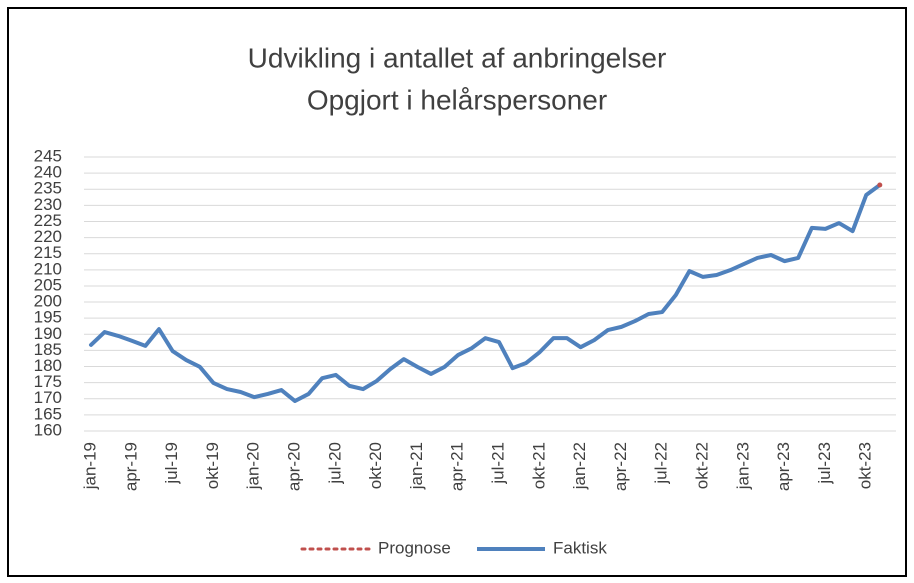 This screenshot has height=583, width=914. Describe the element at coordinates (48, 204) in the screenshot. I see `y-tick-label: 230` at that location.